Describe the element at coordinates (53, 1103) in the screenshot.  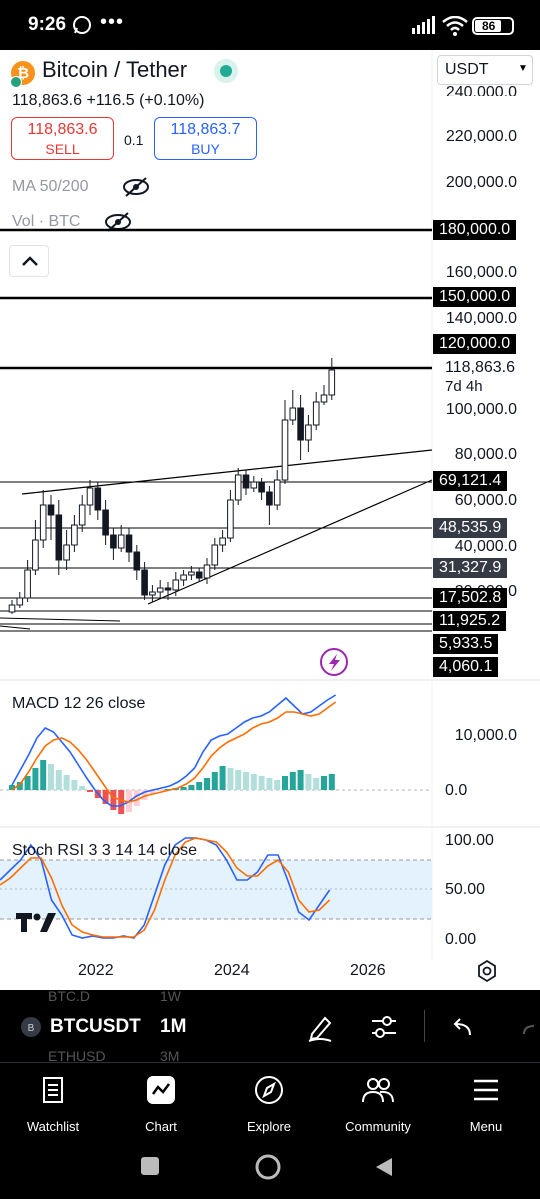
I see `nav-watchlist: Watchlist` at that location.